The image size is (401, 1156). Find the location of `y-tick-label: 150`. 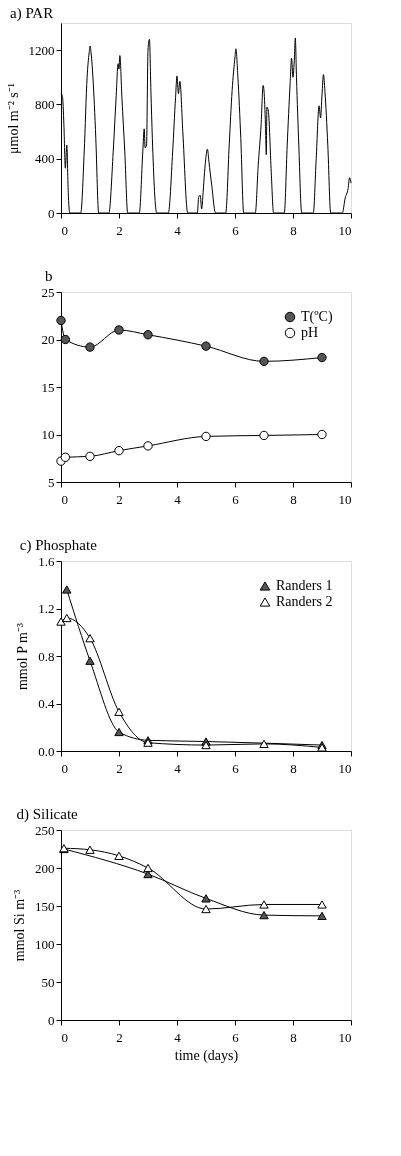

y-tick-label: 150 is located at coordinates (45, 906).